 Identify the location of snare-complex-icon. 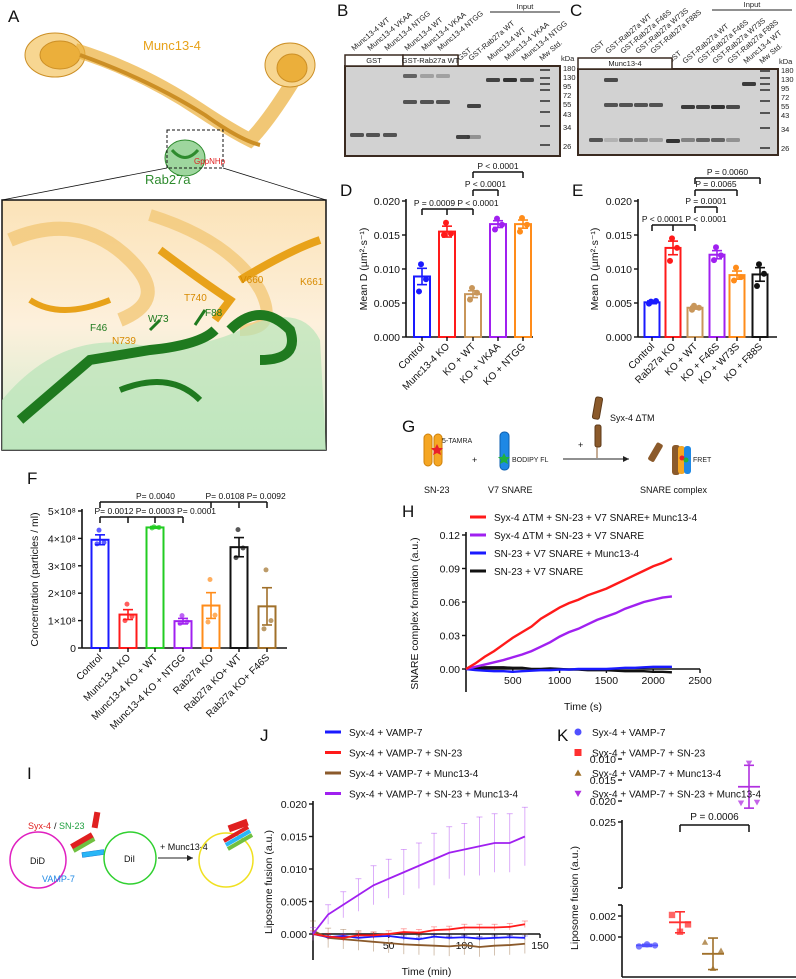
(669, 458).